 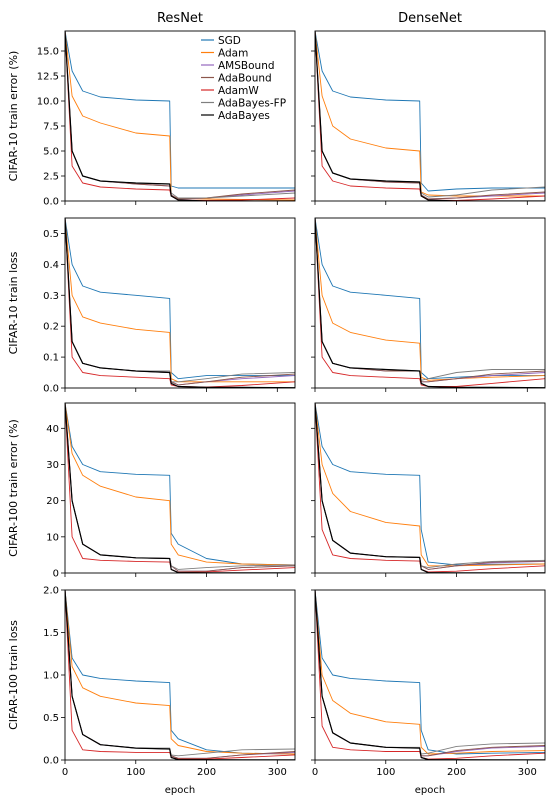 I want to click on y-tick-label: 12.5, so click(x=48, y=77).